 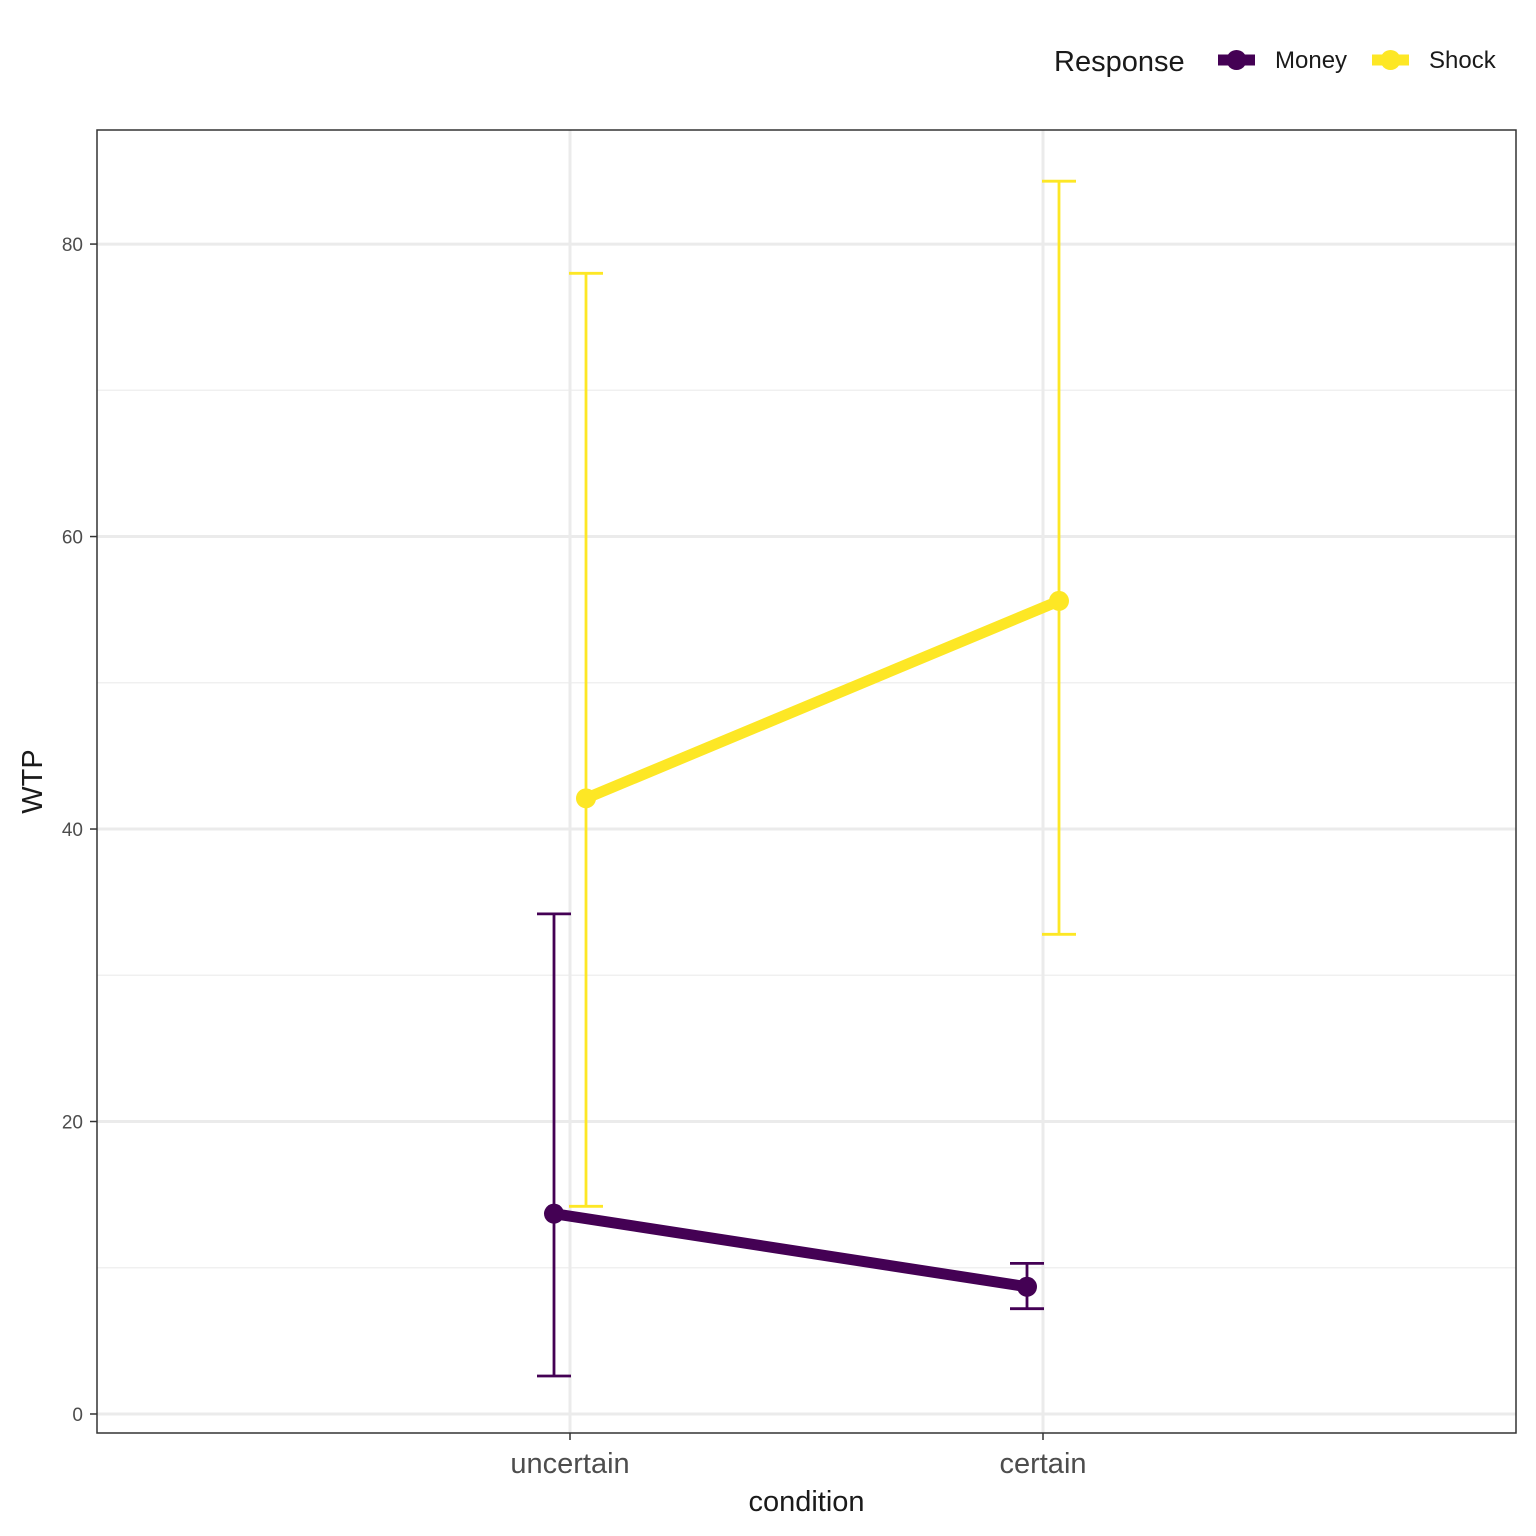 I want to click on y-tick-label: 40, so click(x=72, y=830).